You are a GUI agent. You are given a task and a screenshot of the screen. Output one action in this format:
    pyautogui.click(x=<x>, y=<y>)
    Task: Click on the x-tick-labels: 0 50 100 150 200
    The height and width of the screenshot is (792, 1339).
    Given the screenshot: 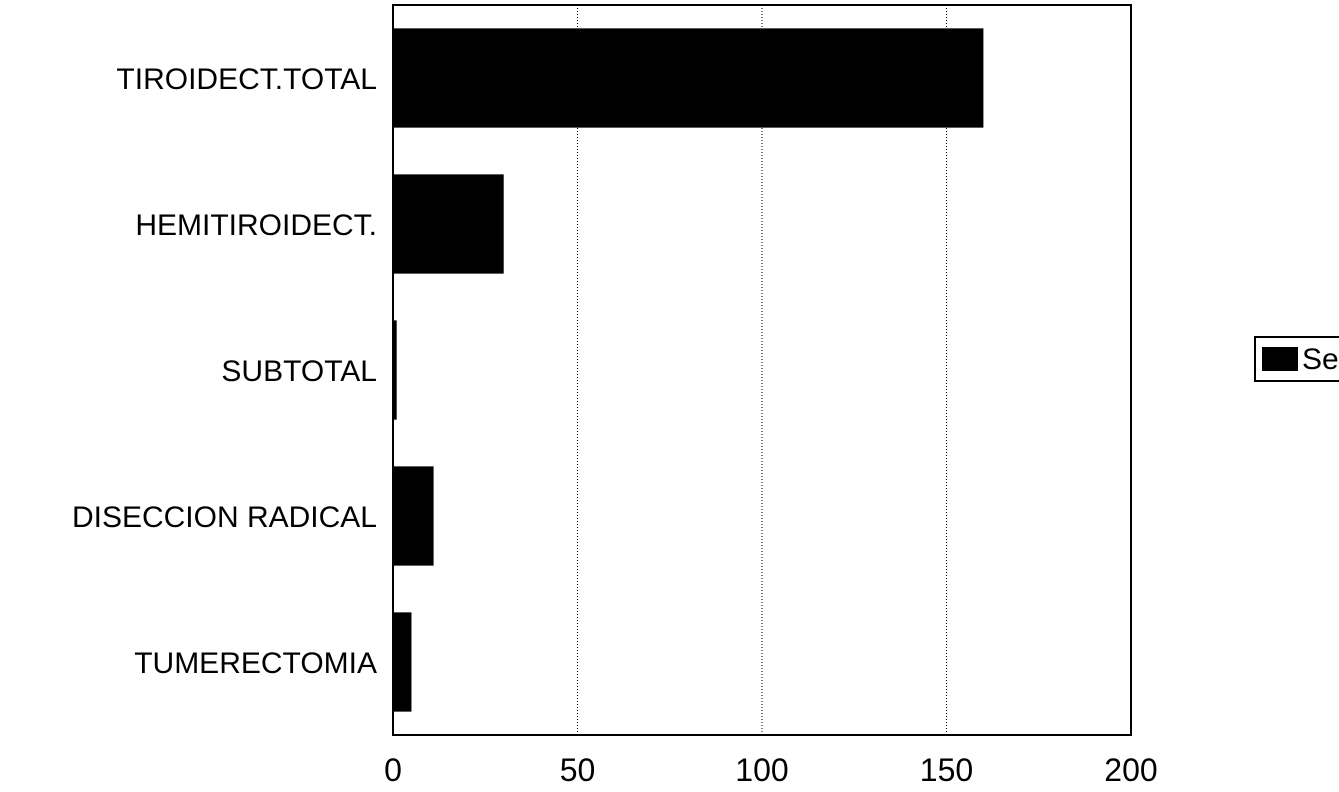 What is the action you would take?
    pyautogui.click(x=771, y=770)
    